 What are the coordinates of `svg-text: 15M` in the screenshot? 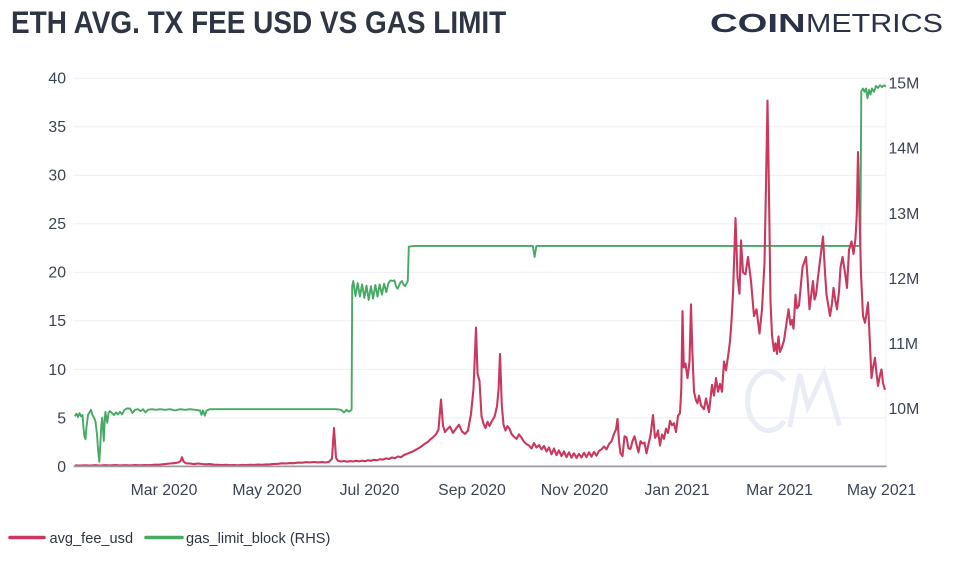 It's located at (904, 84).